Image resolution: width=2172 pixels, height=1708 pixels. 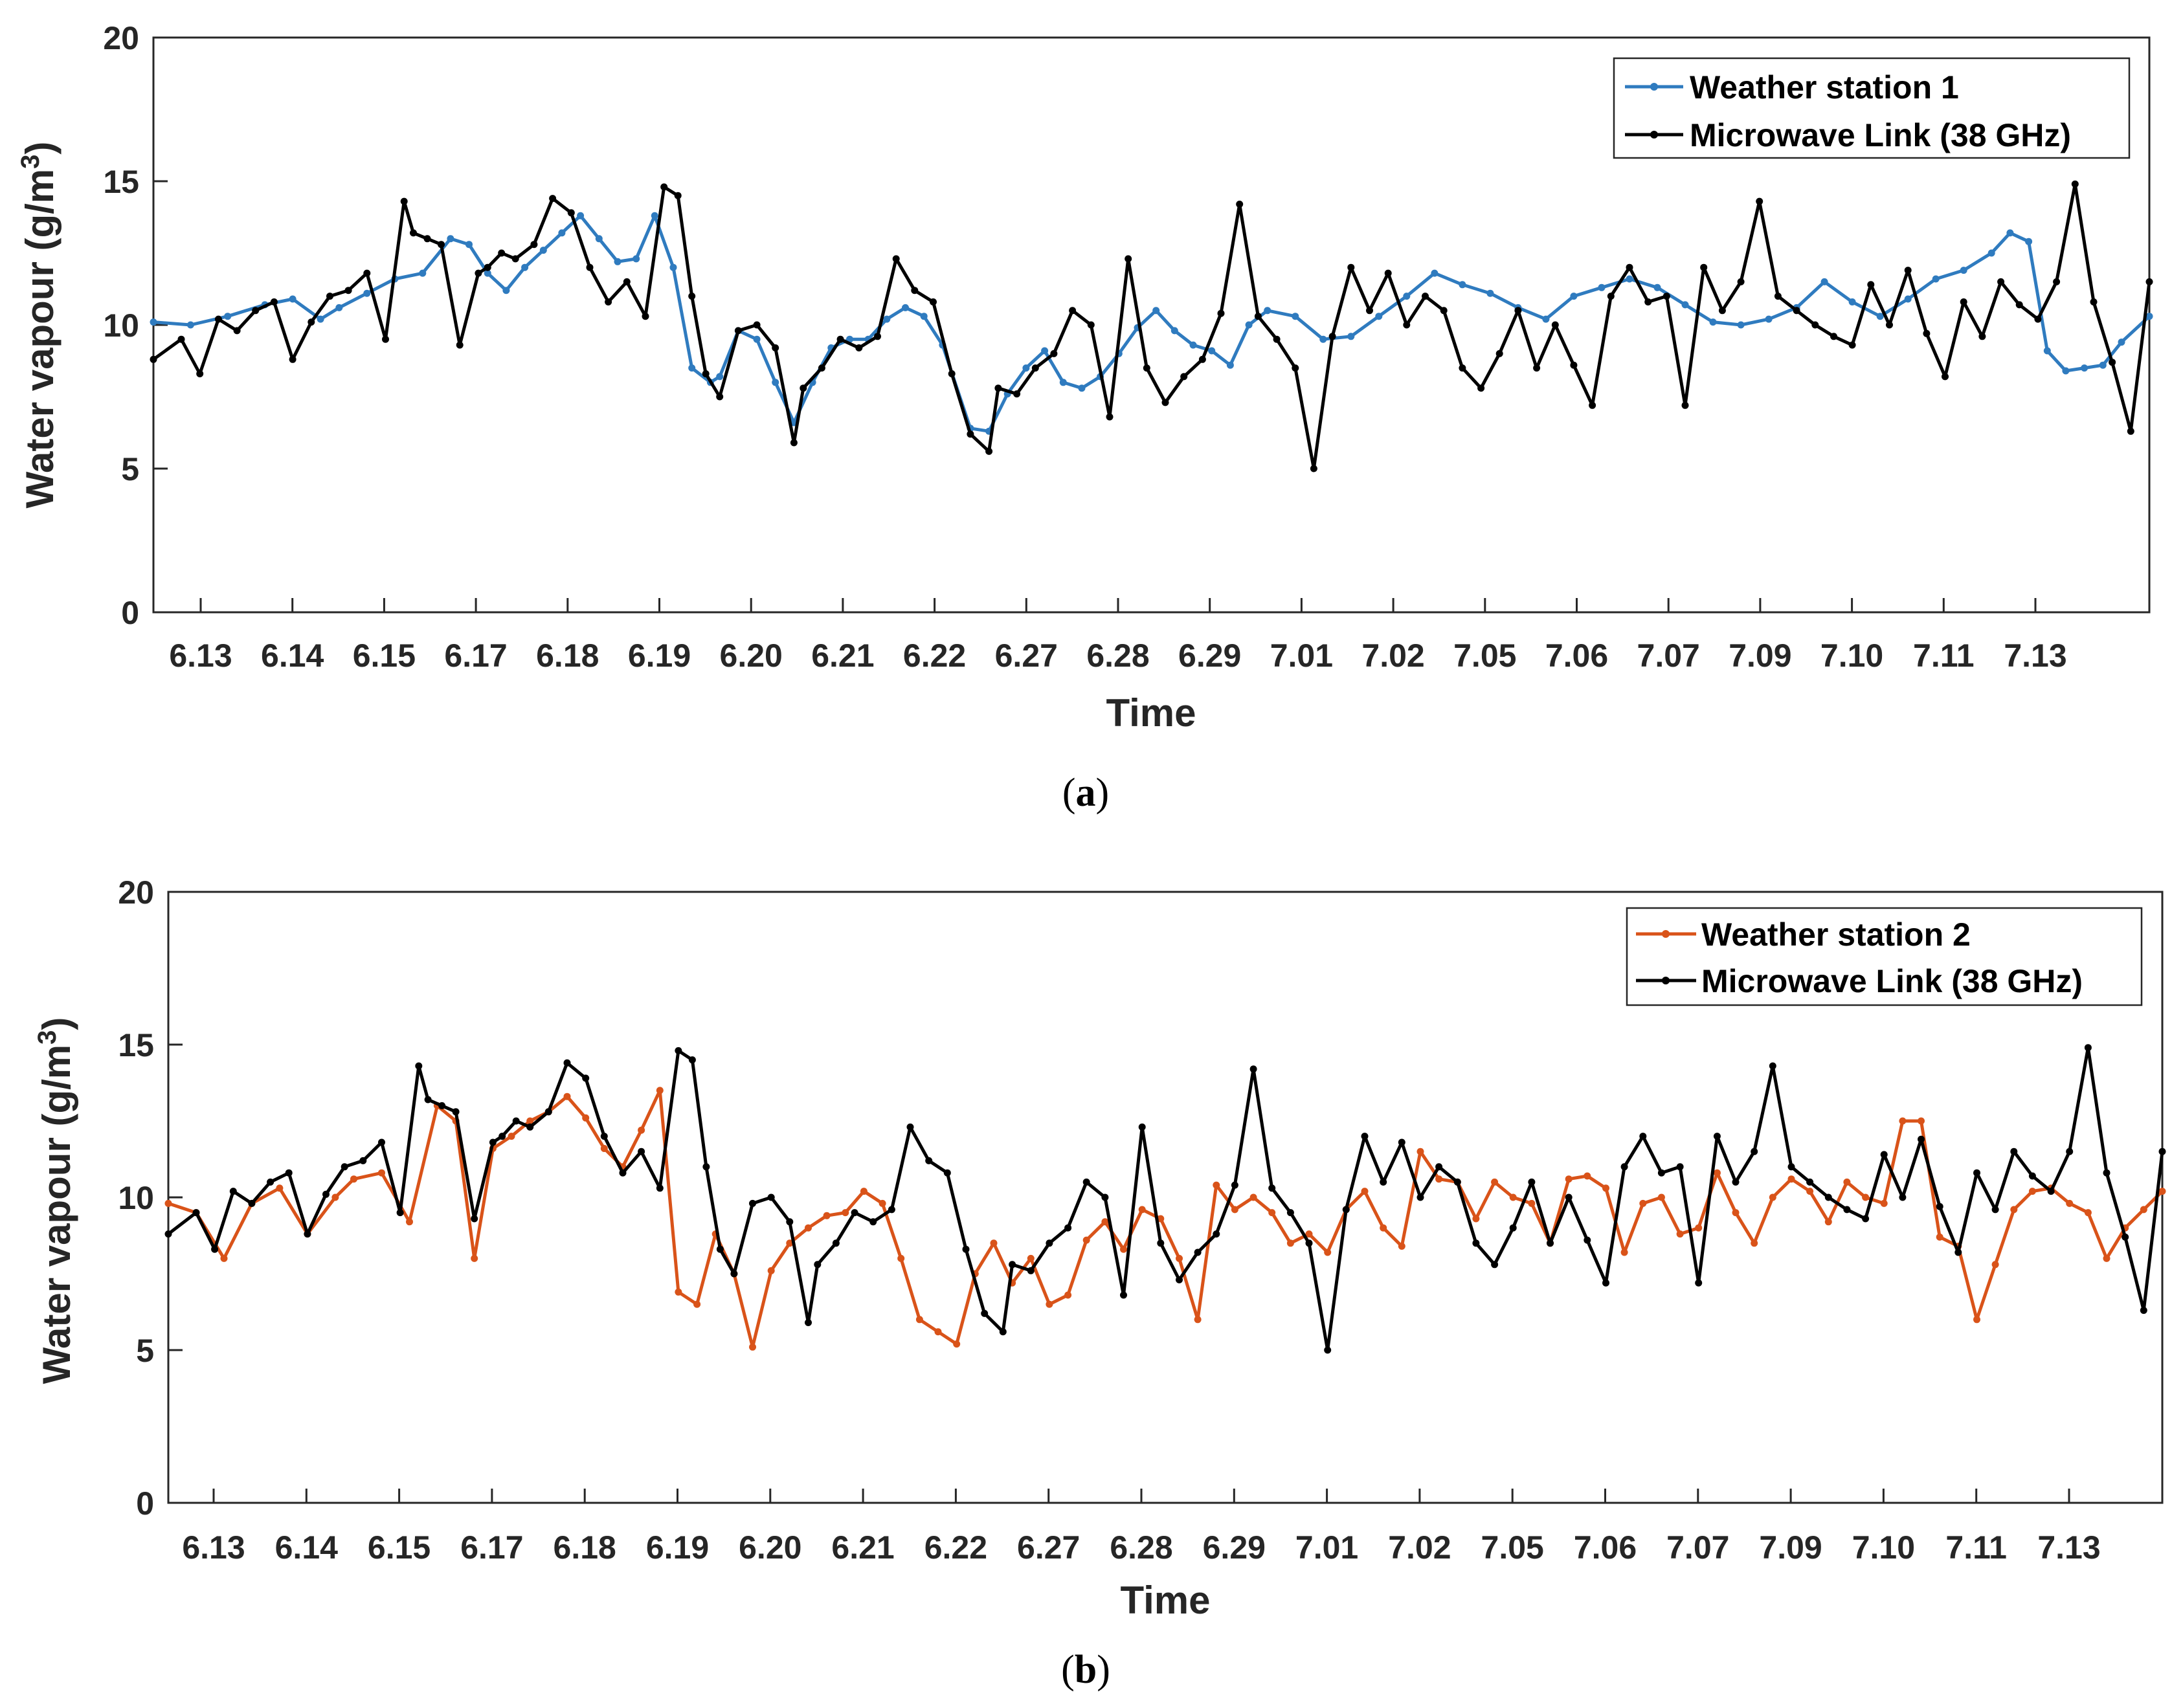 What do you see at coordinates (56, 1024) in the screenshot?
I see `y-axis-title-b-close: )` at bounding box center [56, 1024].